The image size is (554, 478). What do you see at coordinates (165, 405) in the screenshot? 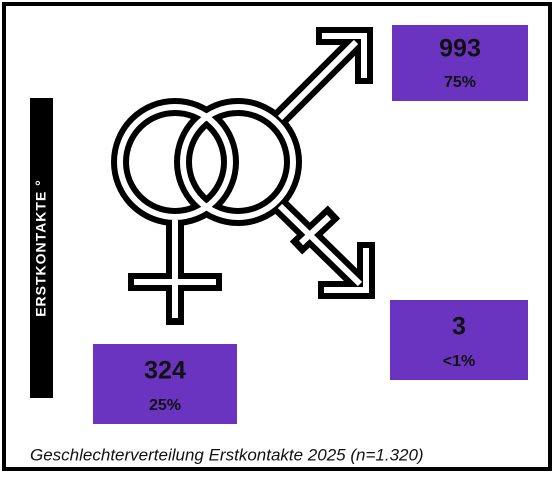
I see `stat-share: 25%` at bounding box center [165, 405].